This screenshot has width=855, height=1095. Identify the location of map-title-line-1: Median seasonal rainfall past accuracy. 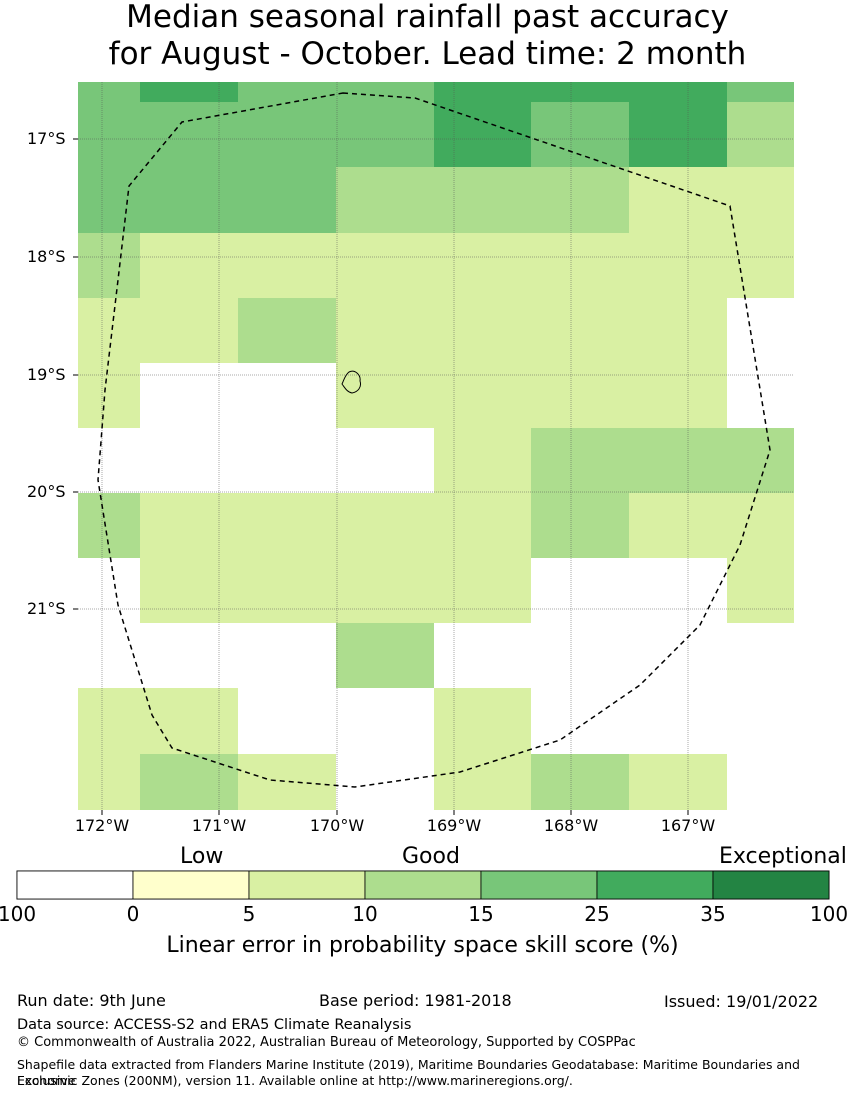
(427, 17).